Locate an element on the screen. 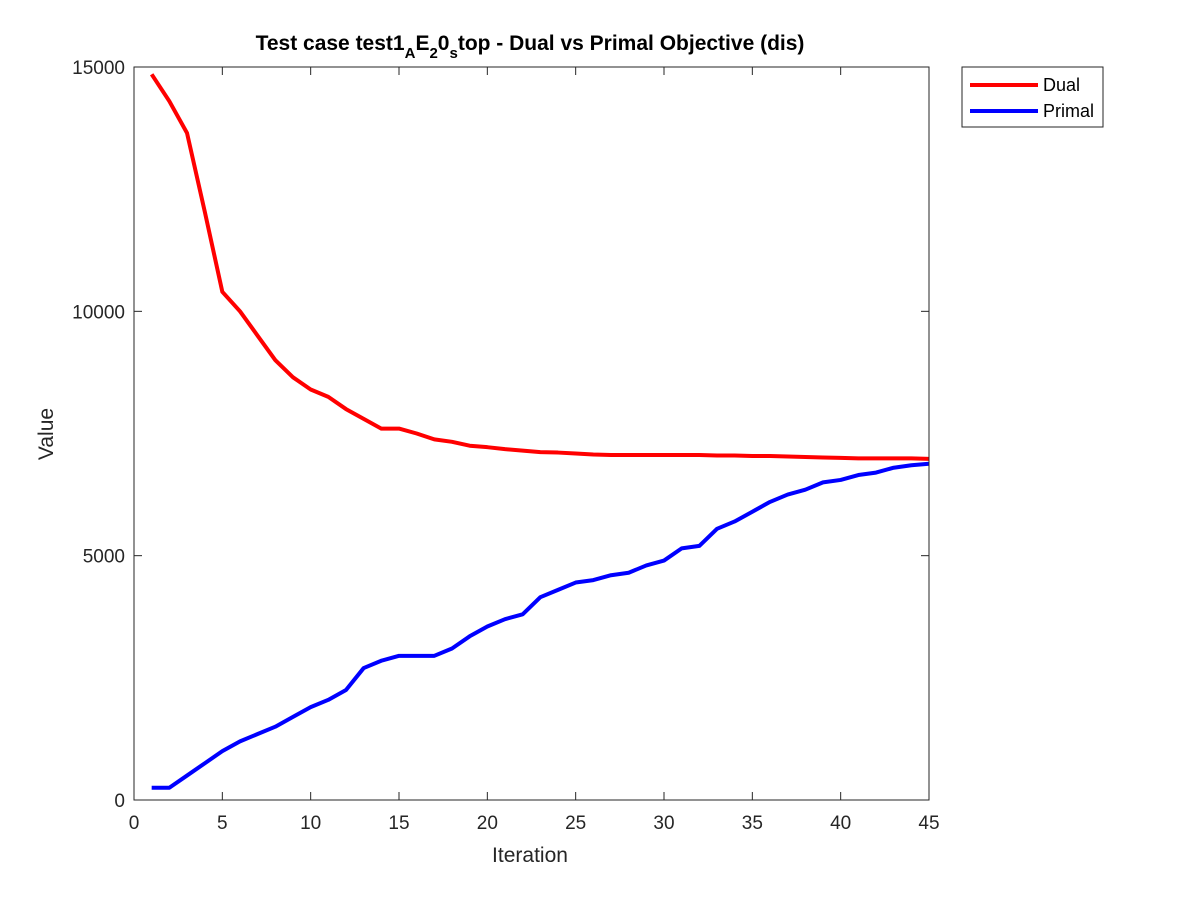 This screenshot has height=900, width=1200. x-tick-label: 20 is located at coordinates (487, 823).